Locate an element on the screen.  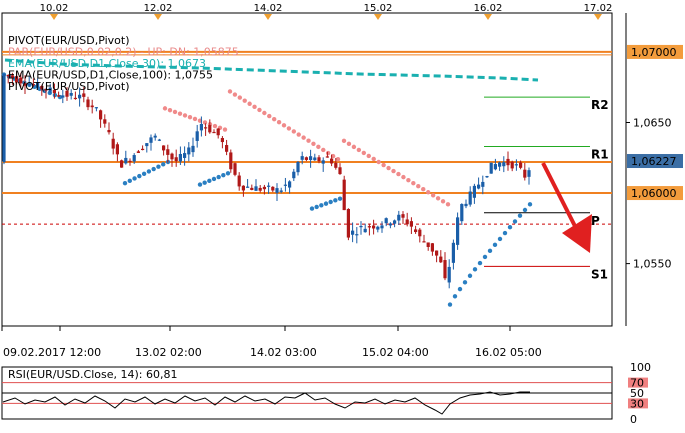
top-date-label: 17.02 is located at coordinates (598, 8).